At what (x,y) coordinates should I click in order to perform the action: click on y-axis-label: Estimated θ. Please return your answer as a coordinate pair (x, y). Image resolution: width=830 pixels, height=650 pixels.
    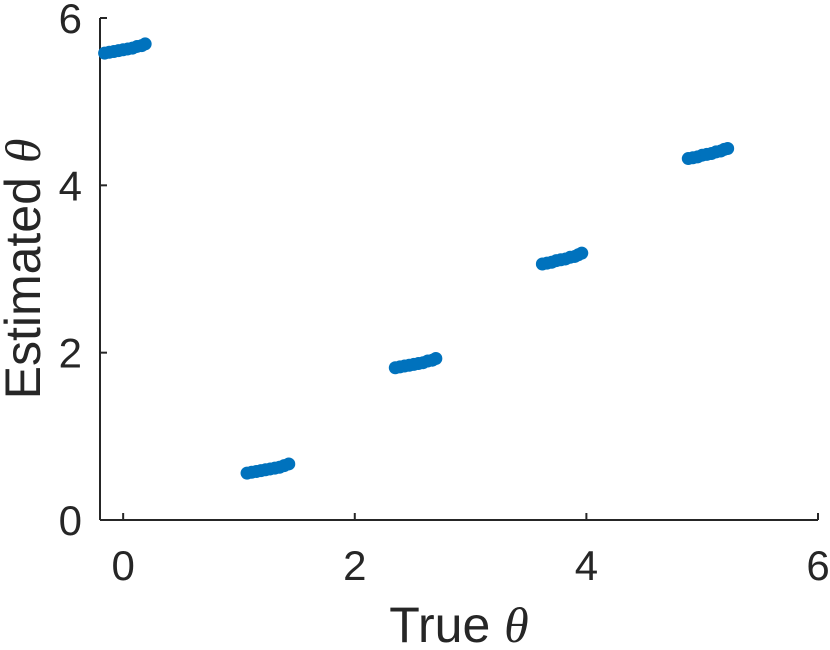
    Looking at the image, I should click on (25, 269).